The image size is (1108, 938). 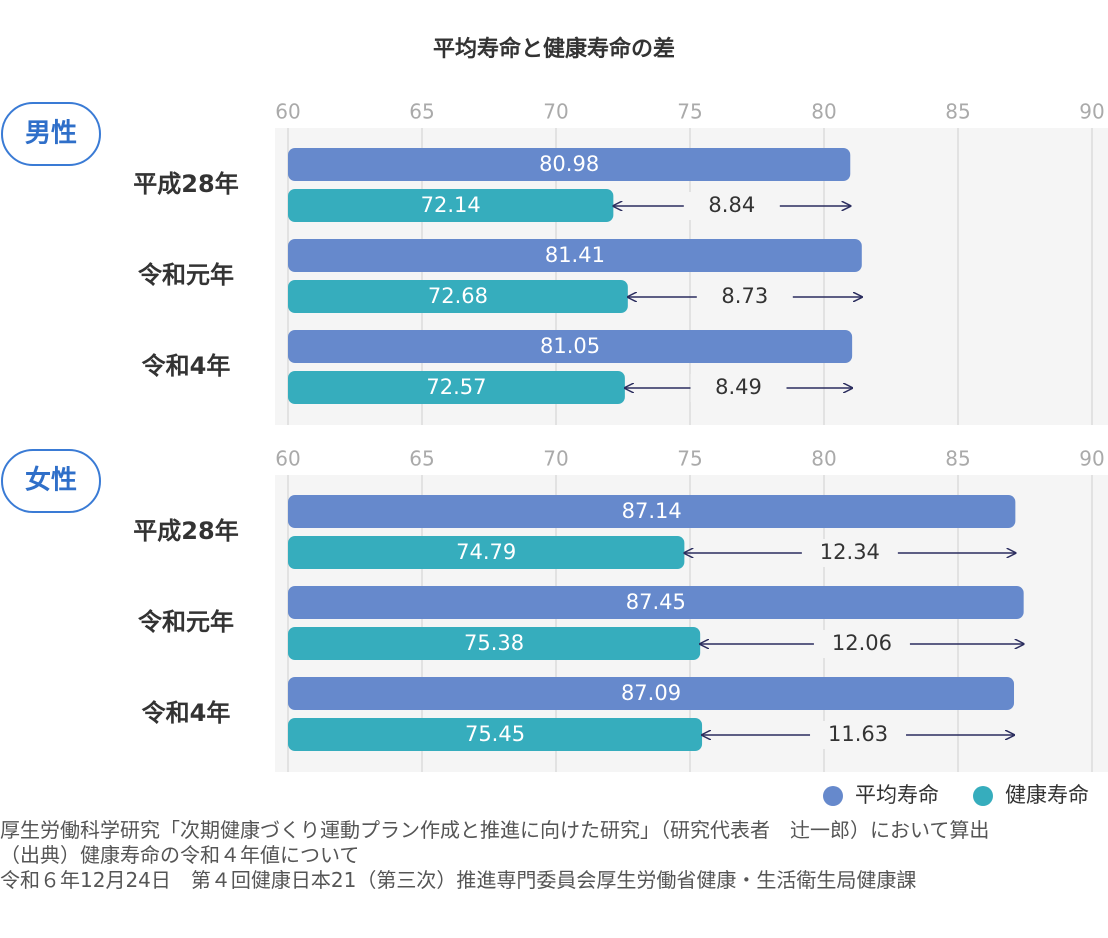 I want to click on gap-label: 8.49, so click(x=738, y=387).